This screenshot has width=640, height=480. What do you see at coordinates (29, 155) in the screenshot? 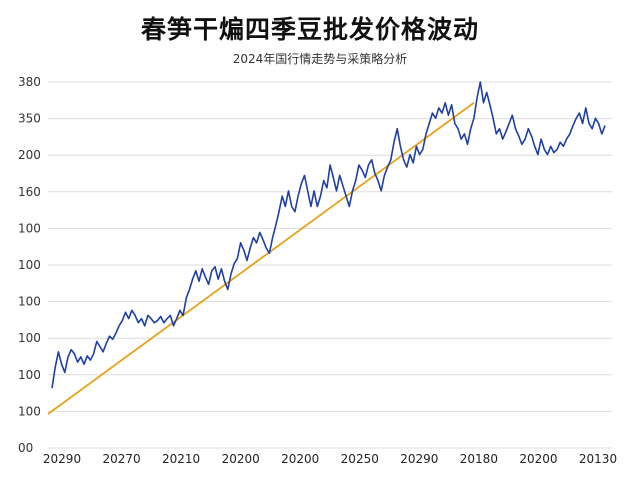
I see `y-tick-label: 200` at bounding box center [29, 155].